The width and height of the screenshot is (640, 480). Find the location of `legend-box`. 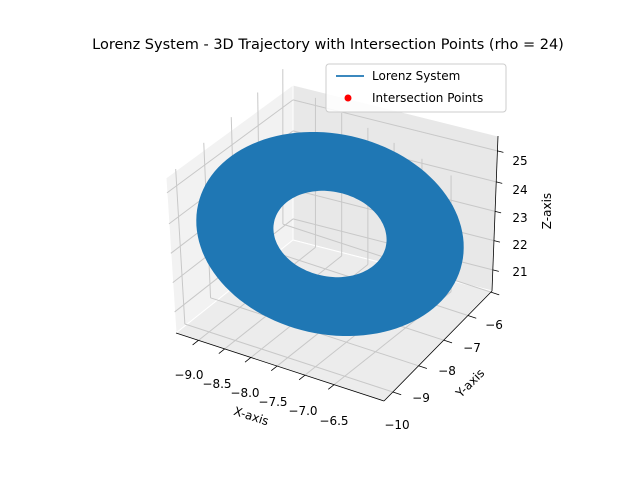

legend-box is located at coordinates (416, 88).